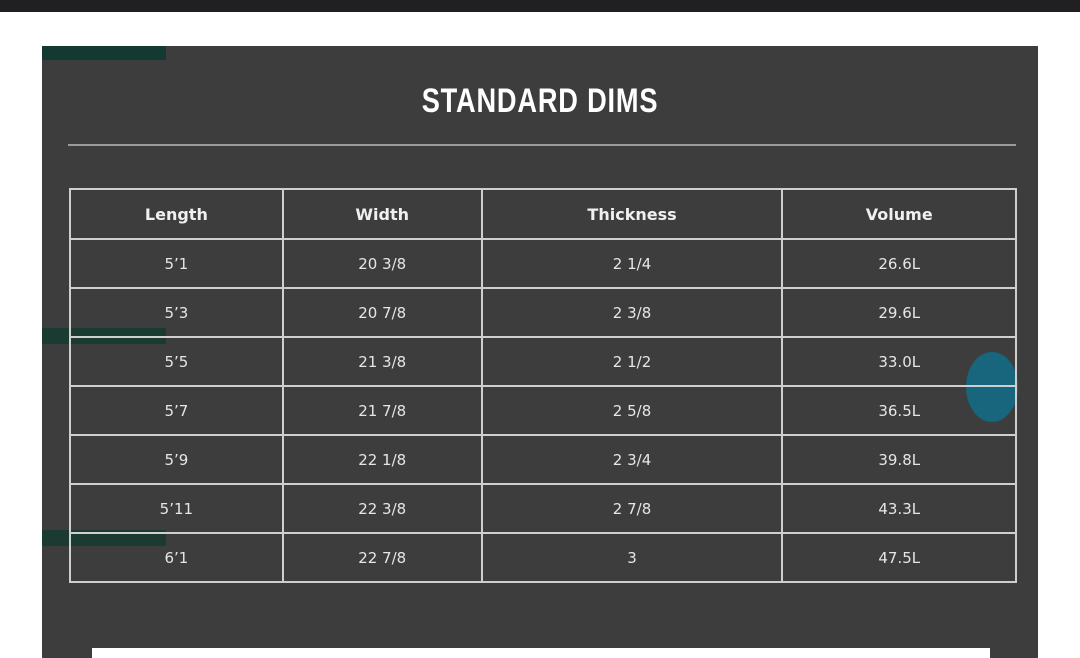  I want to click on top-bar, so click(540, 6).